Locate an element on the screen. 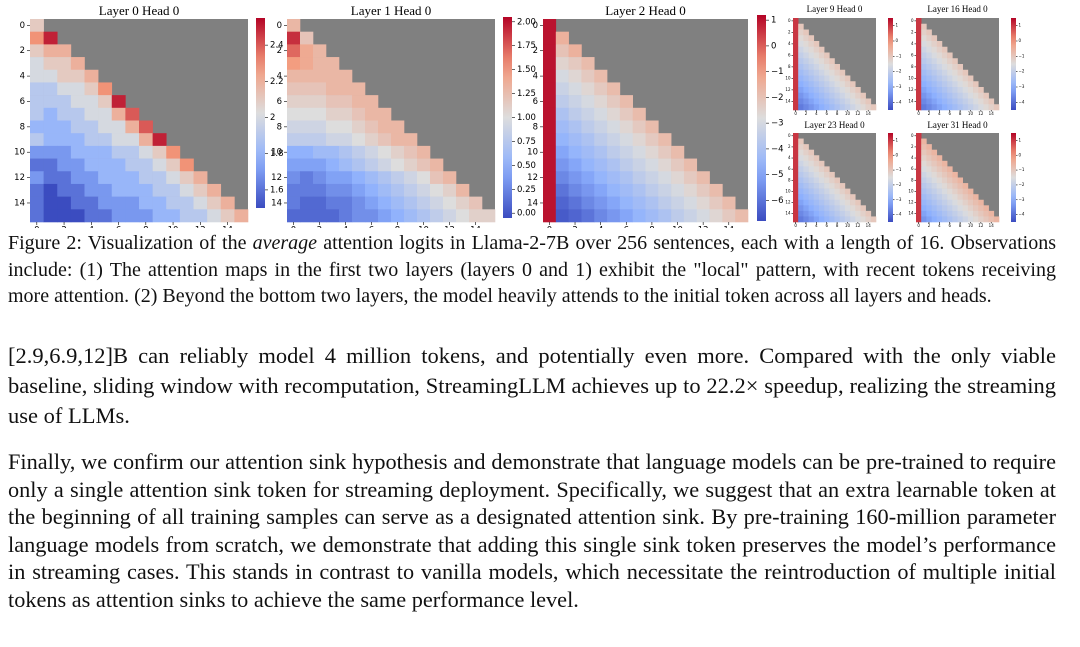 Image resolution: width=1080 pixels, height=647 pixels. y-tick-label: 4 is located at coordinates (279, 77).